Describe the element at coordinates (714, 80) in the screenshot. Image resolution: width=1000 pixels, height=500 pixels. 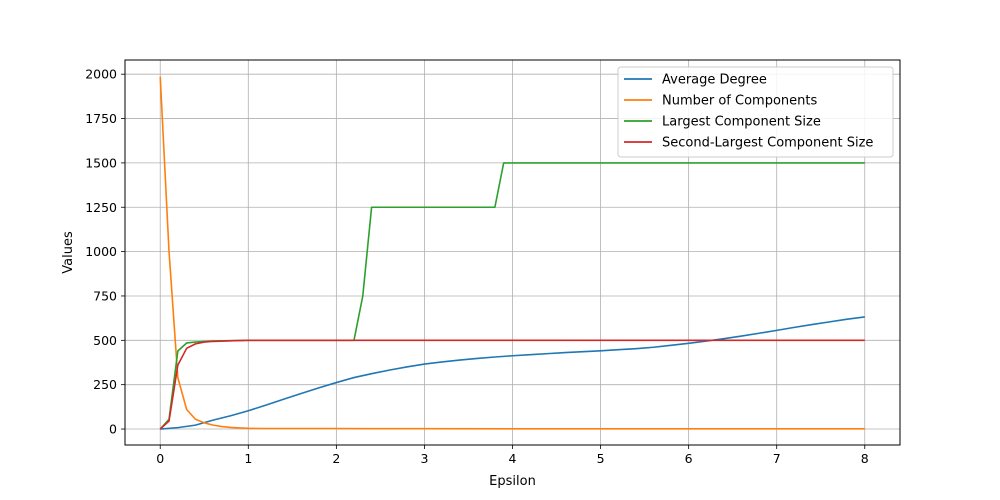
I see `legend-entry: Average Degree` at that location.